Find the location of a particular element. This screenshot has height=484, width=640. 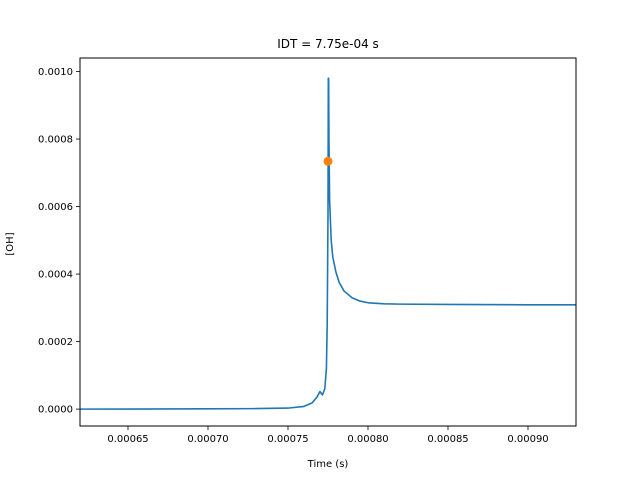

y-tick-label: 0.0002 is located at coordinates (55, 342).